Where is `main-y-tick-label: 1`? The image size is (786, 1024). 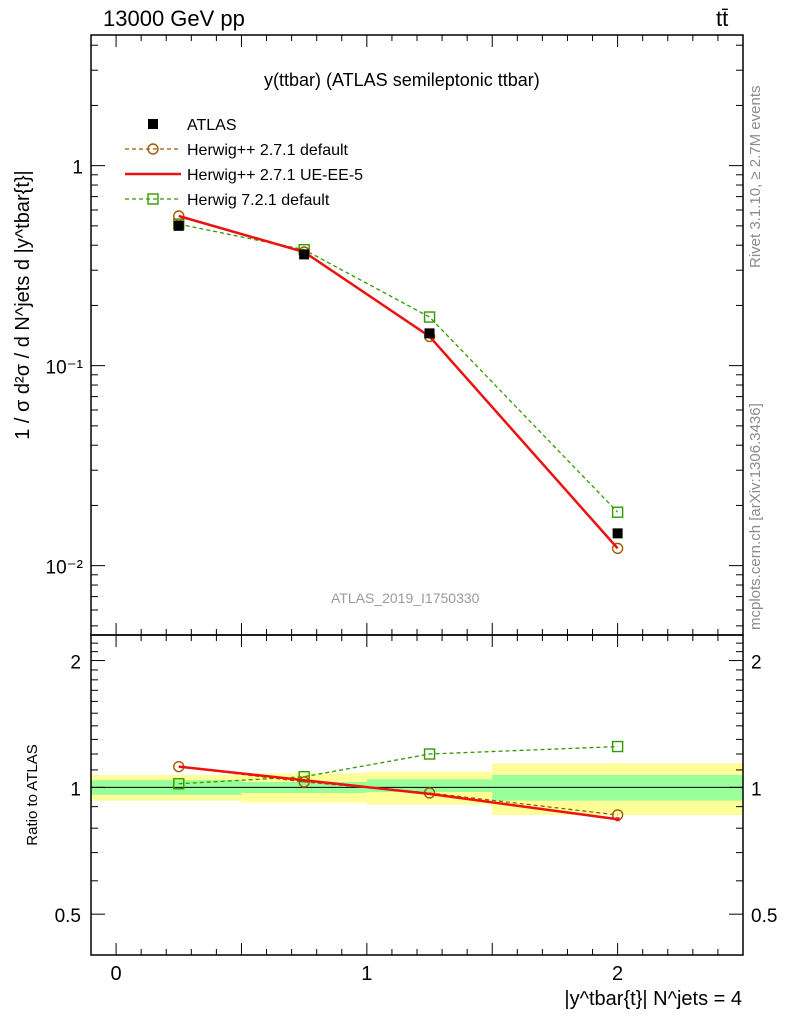 main-y-tick-label: 1 is located at coordinates (77, 168).